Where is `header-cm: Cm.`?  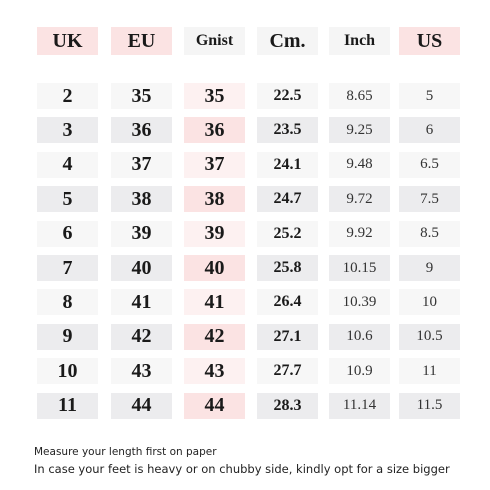 header-cm: Cm. is located at coordinates (287, 41).